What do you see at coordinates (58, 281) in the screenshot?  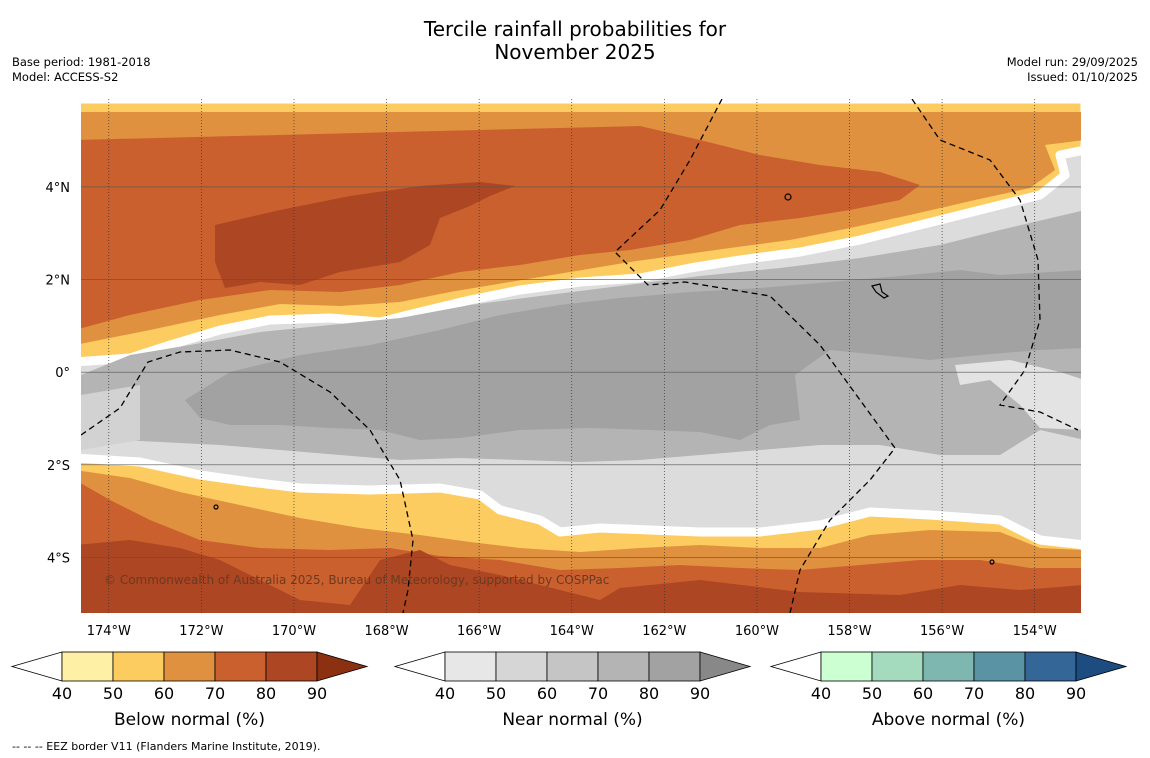 I see `y-tick-label: 2°N` at bounding box center [58, 281].